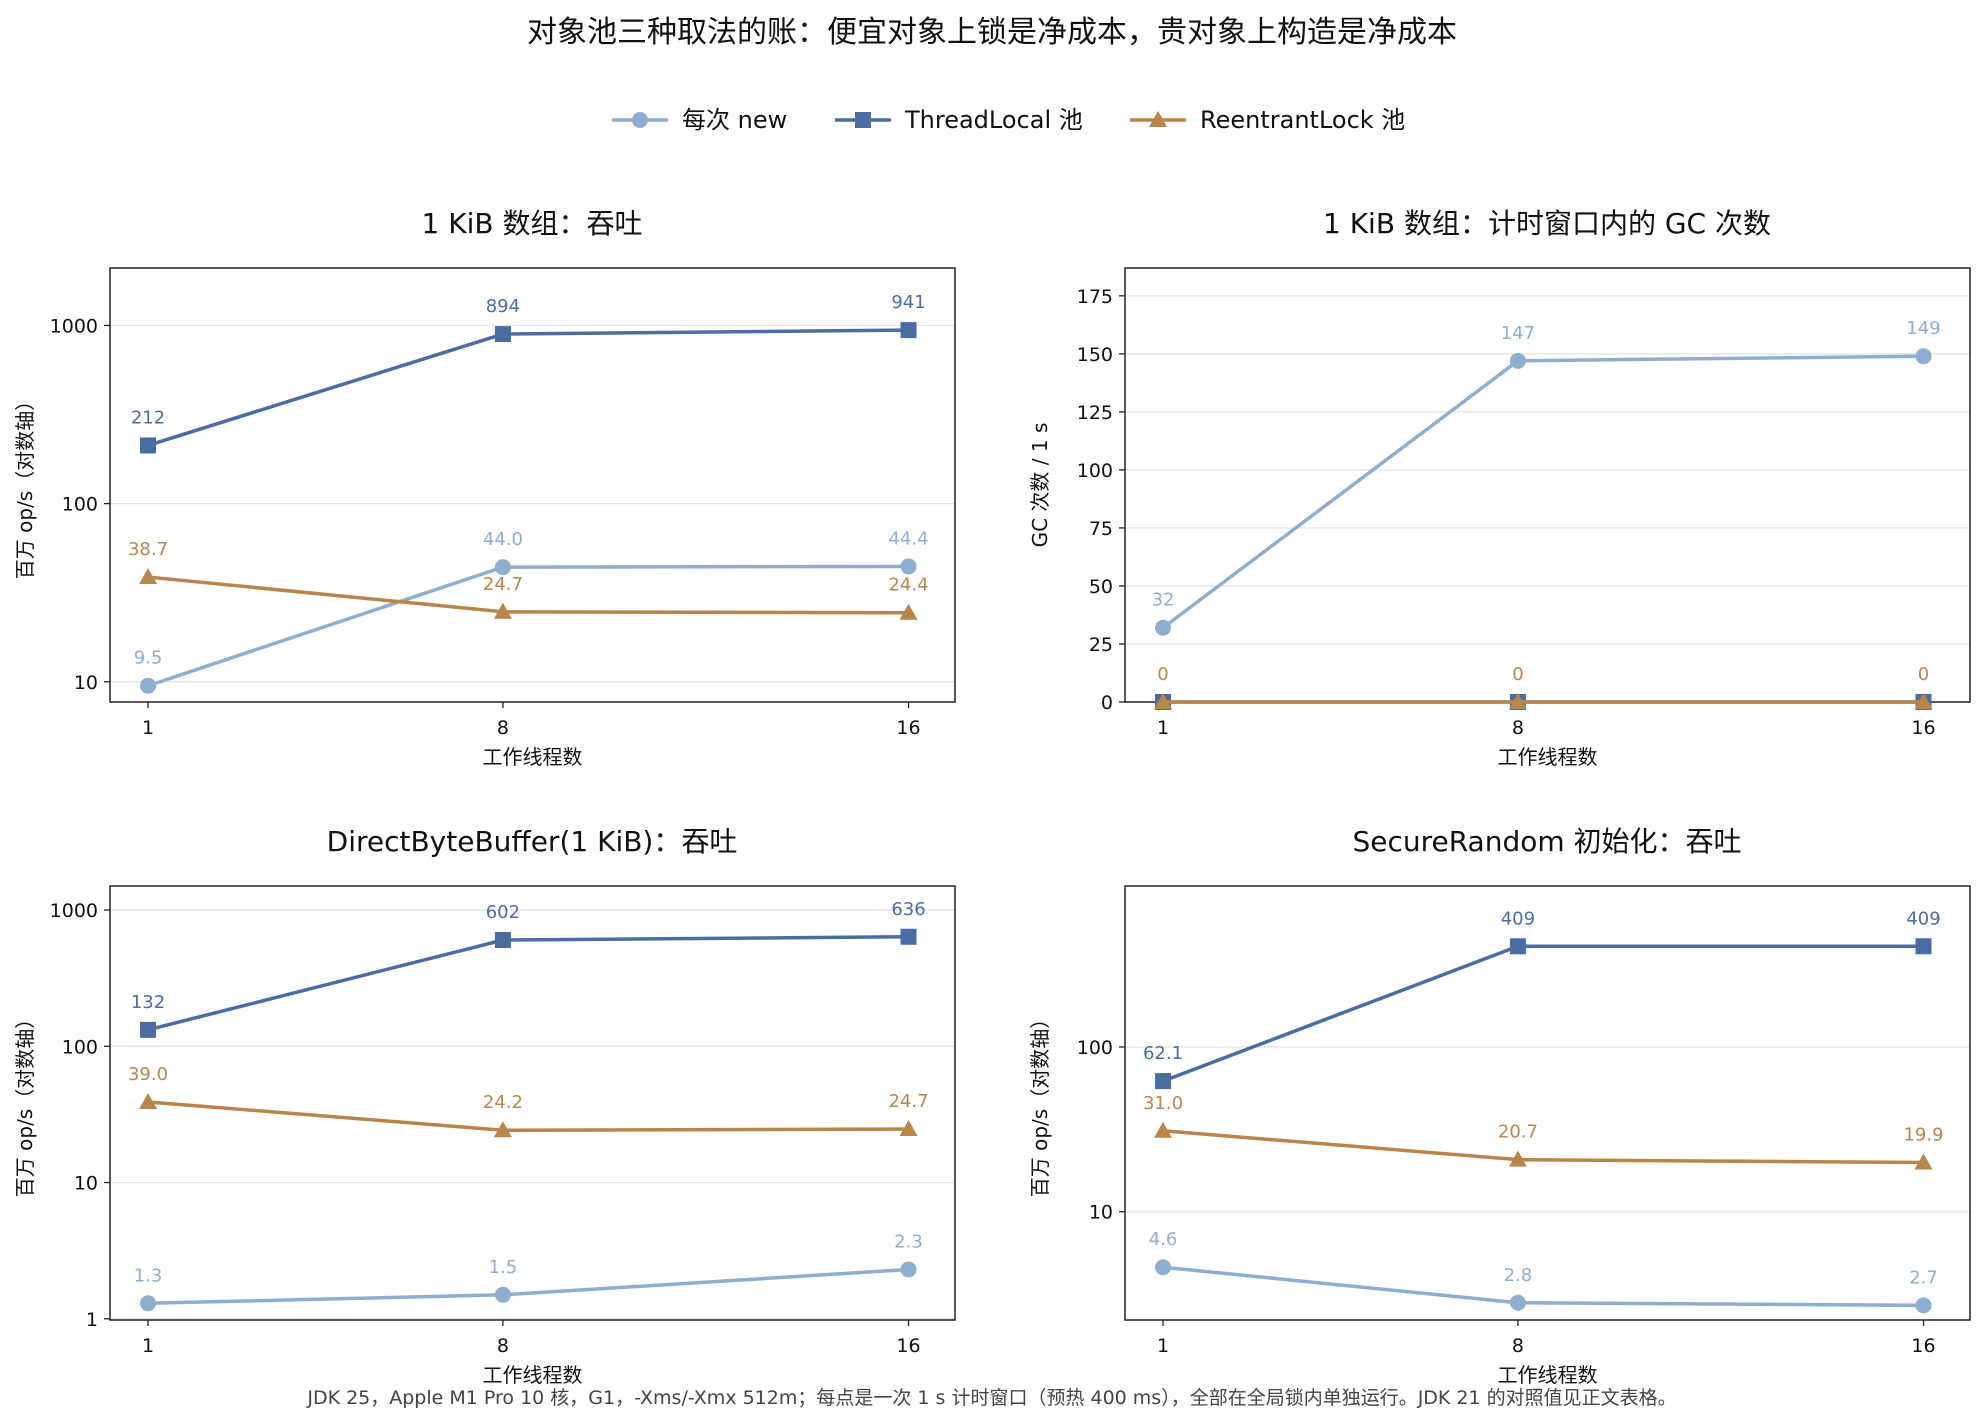 The image size is (1984, 1422). I want to click on y-tick-label: 1, so click(92, 1320).